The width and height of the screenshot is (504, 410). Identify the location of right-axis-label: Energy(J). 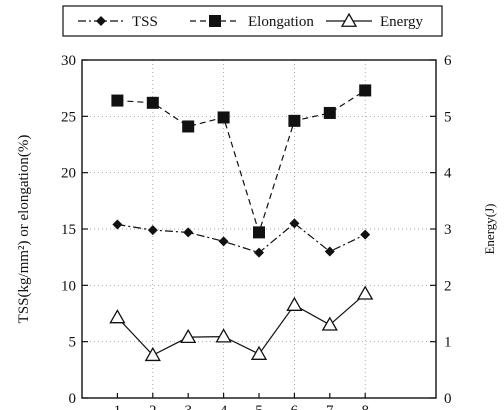
(489, 228).